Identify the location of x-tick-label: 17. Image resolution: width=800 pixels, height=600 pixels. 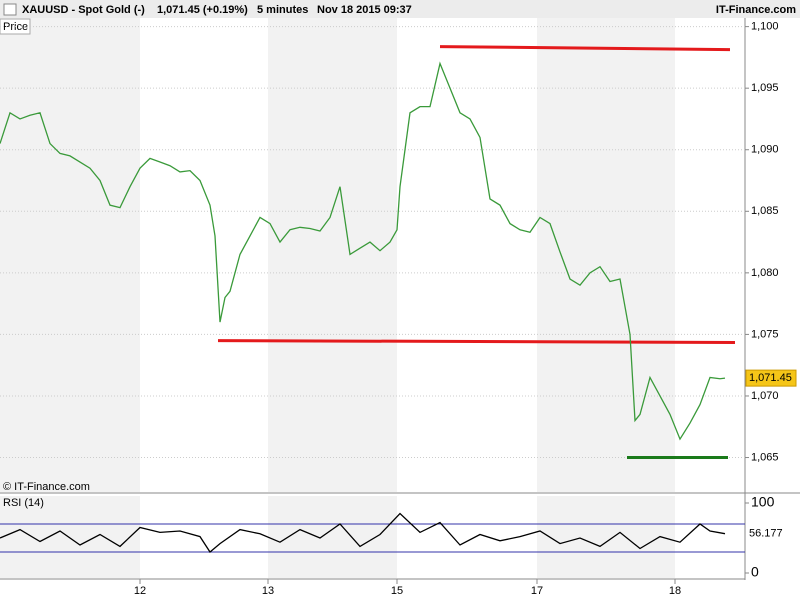
(537, 591).